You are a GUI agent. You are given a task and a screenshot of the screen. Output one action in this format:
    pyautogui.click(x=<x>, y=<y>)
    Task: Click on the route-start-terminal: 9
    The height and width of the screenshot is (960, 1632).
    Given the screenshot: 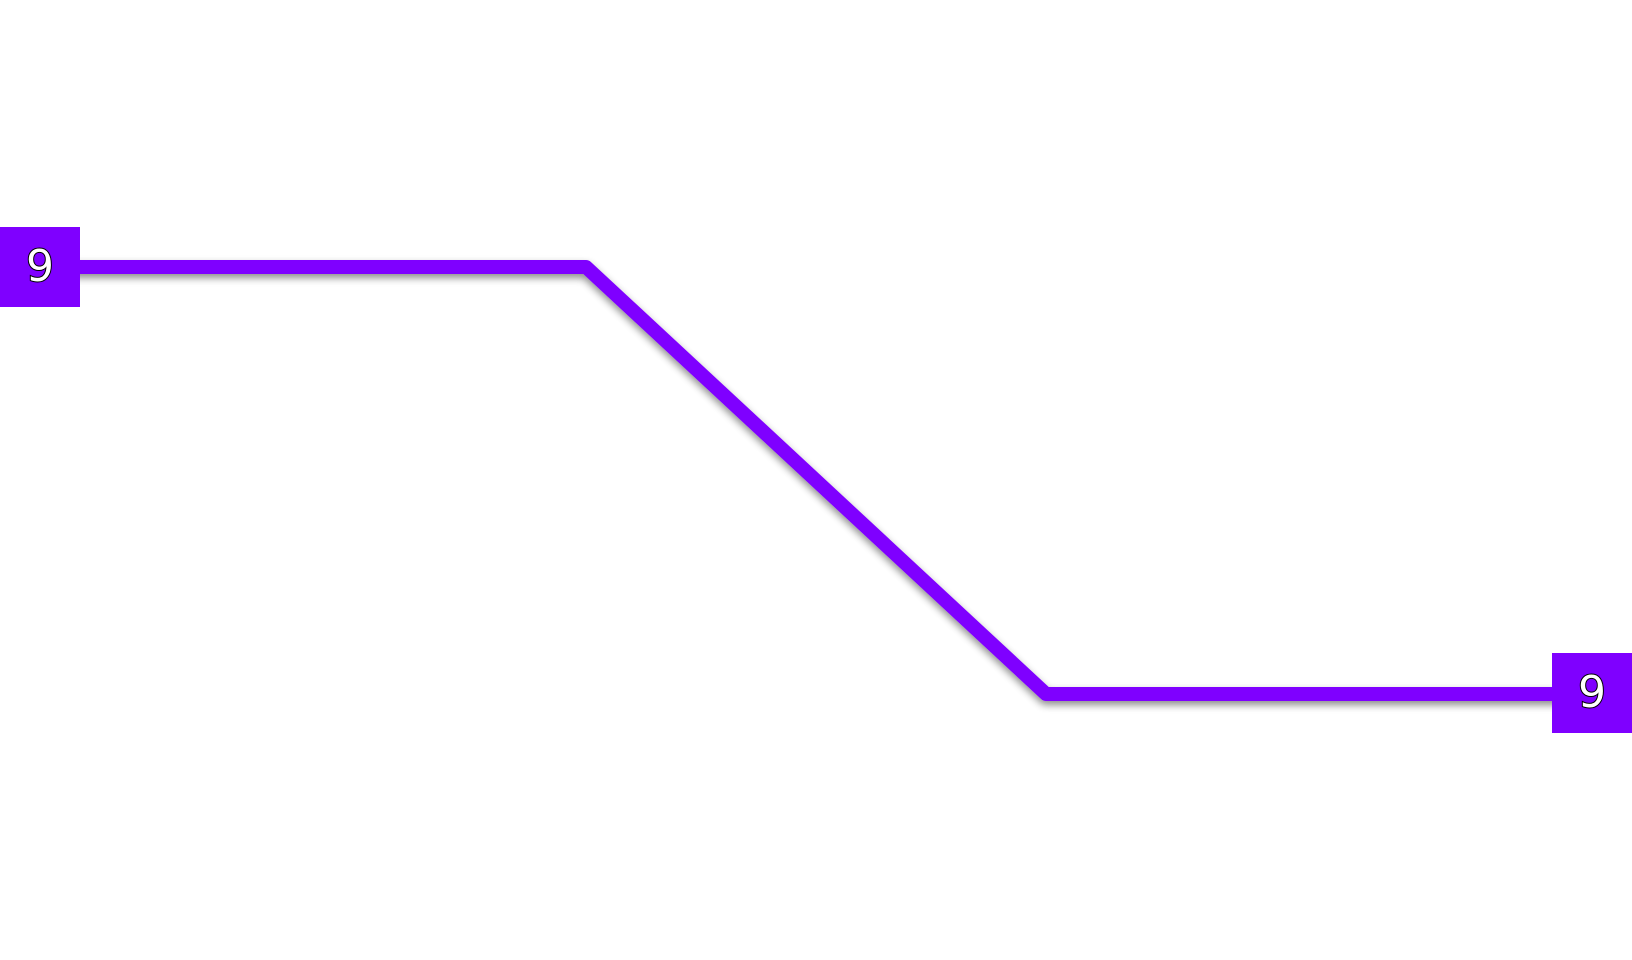 What is the action you would take?
    pyautogui.click(x=40, y=267)
    